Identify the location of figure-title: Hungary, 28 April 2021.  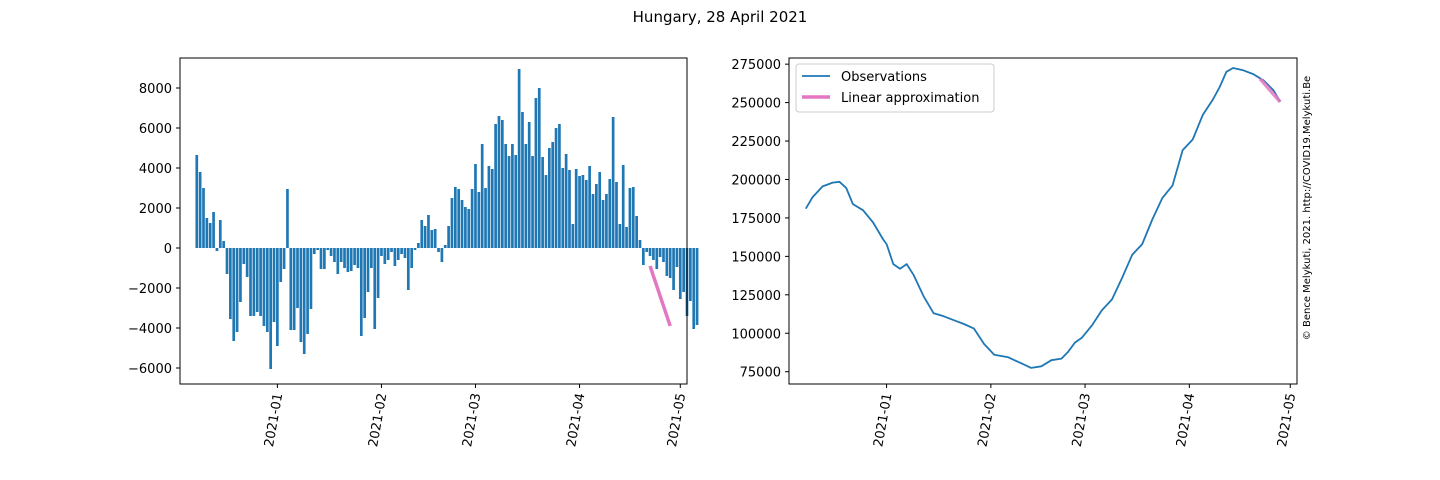
(720, 17).